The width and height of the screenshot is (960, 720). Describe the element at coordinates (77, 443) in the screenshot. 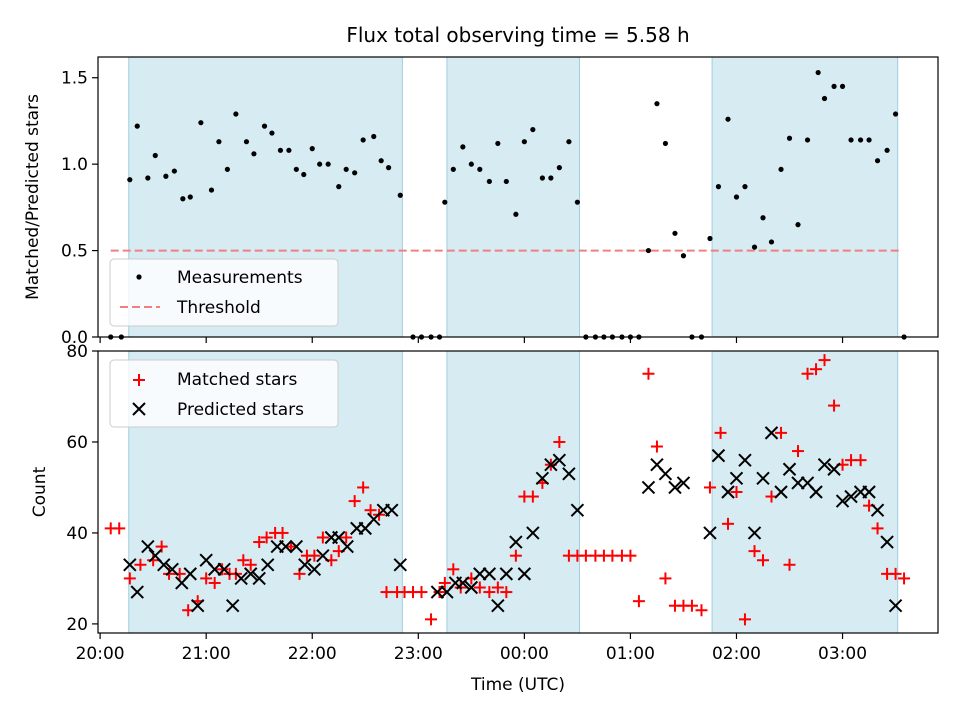

I see `y-tick-label: 60` at that location.